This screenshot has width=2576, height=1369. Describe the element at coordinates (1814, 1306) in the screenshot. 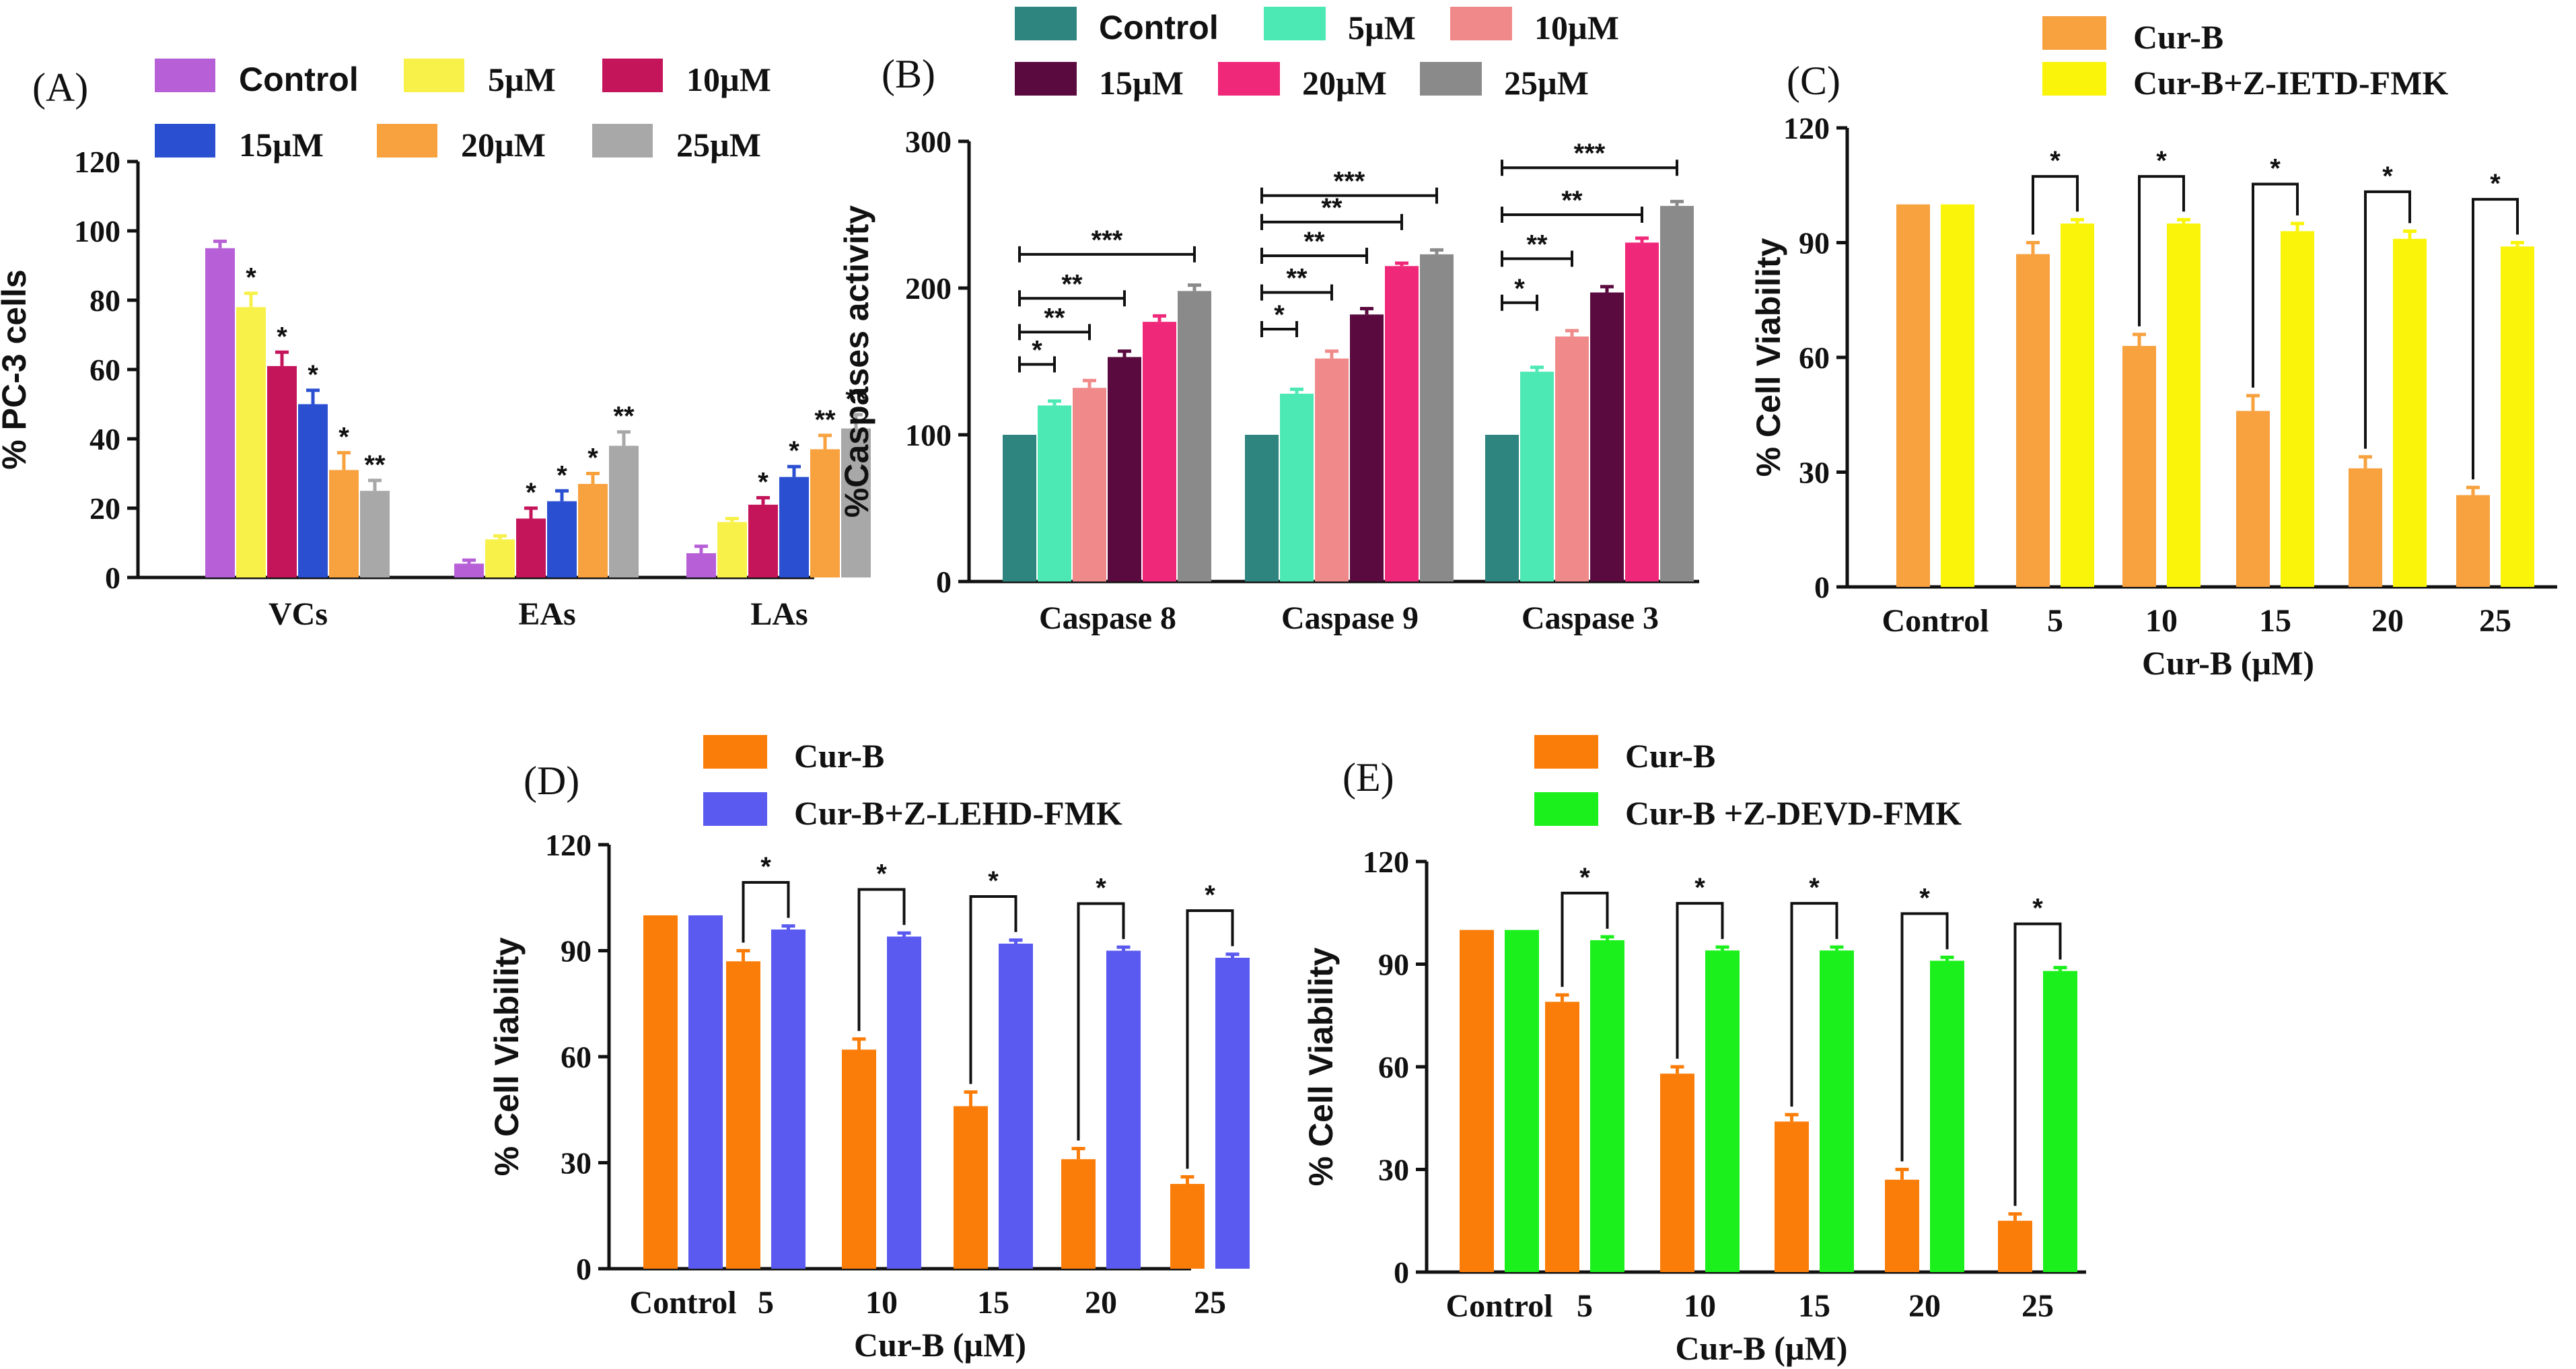

I see `x-category-label: 15` at that location.